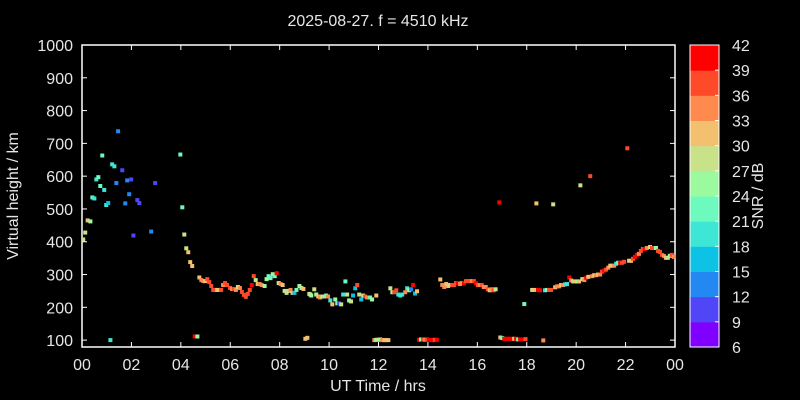  What do you see at coordinates (280, 365) in the screenshot?
I see `x-tick-label: 08` at bounding box center [280, 365].